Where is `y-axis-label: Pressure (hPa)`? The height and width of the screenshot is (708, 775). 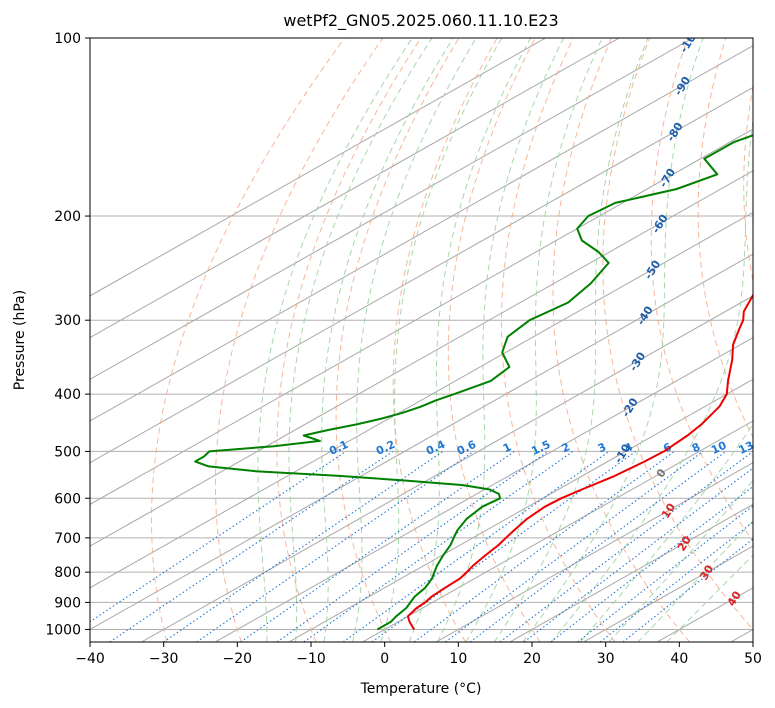 y-axis-label: Pressure (hPa) is located at coordinates (20, 340).